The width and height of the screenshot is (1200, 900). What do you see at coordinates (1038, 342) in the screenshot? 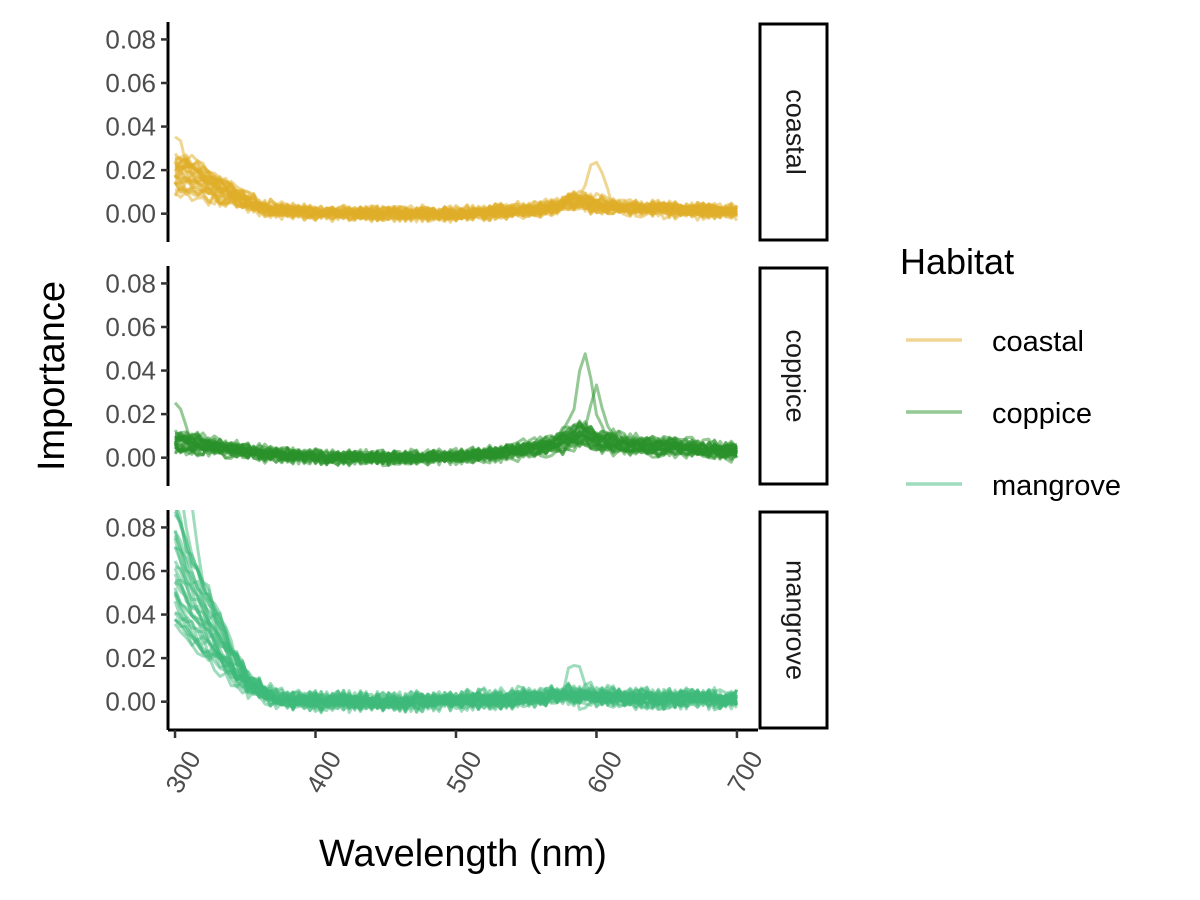
I see `legend-label: coastal` at bounding box center [1038, 342].